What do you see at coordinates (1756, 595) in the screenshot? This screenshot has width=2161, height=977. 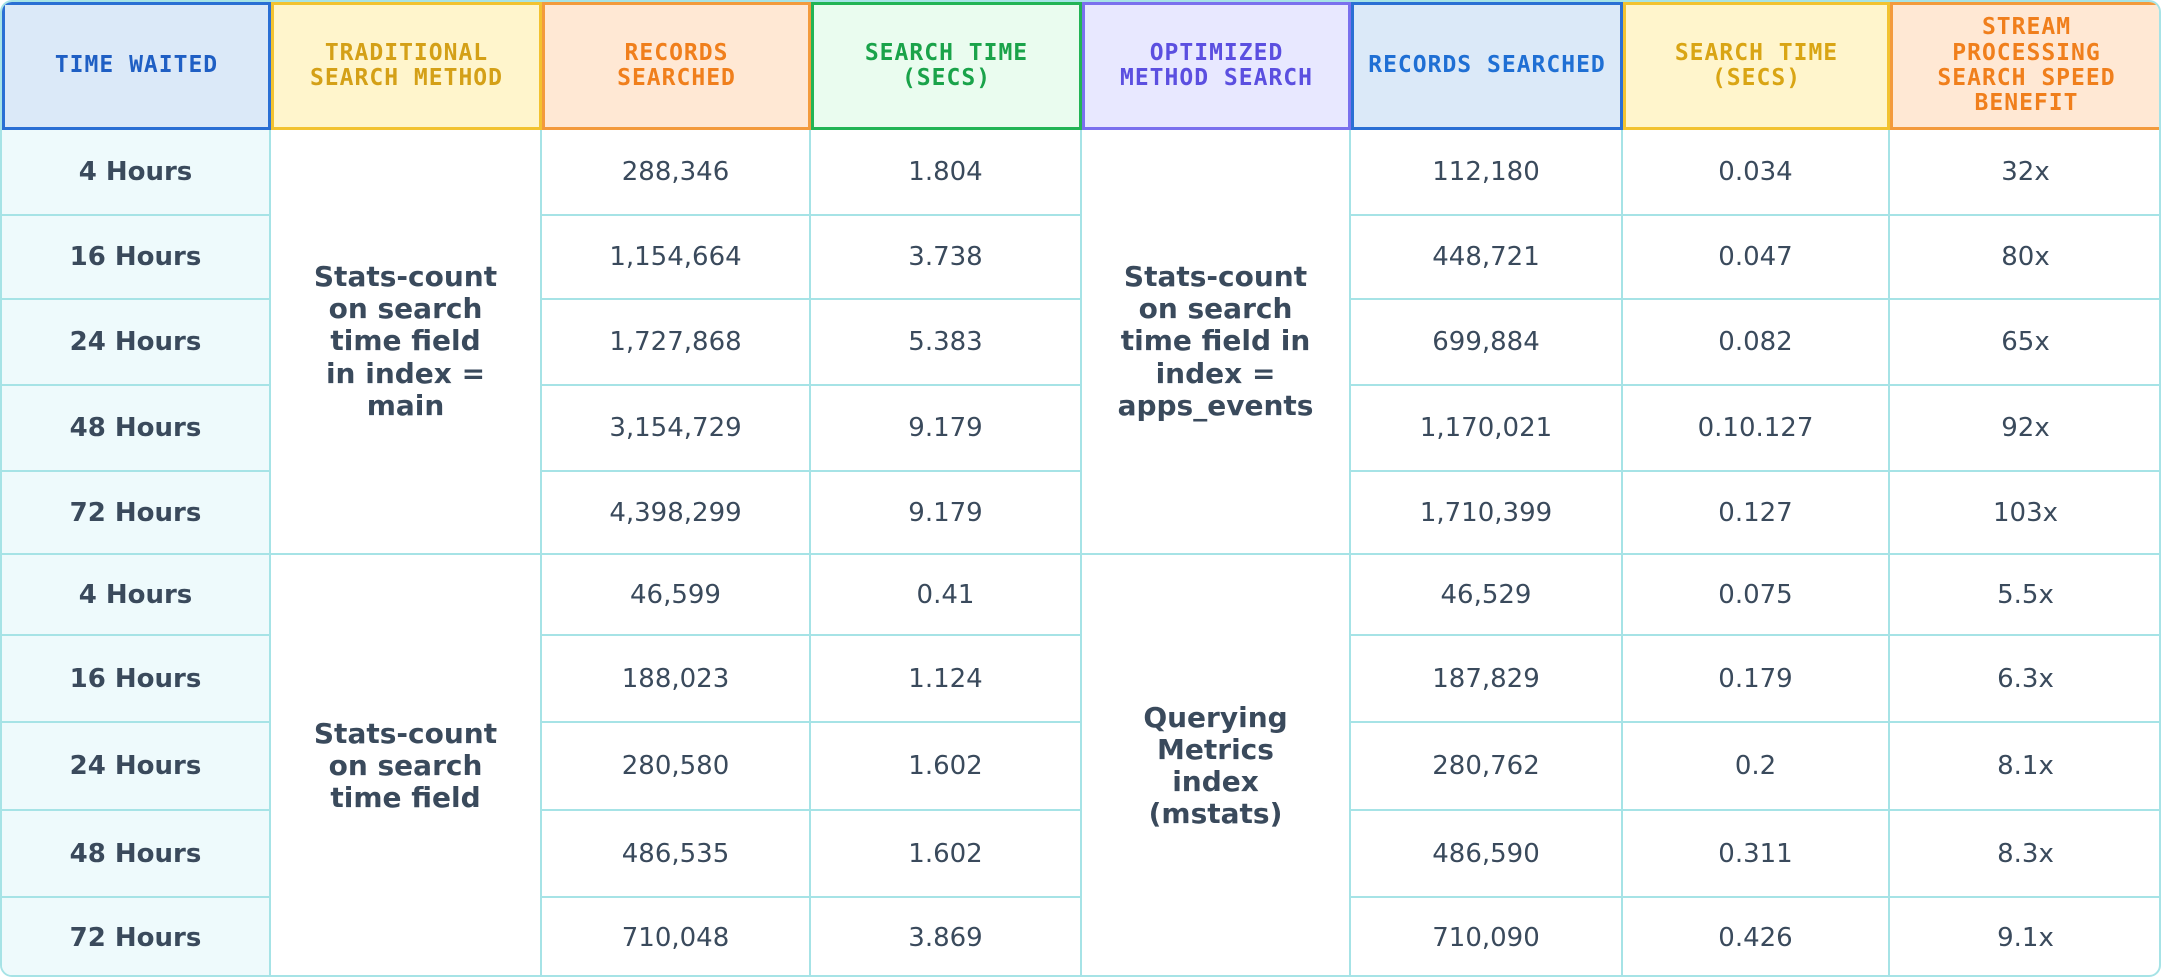 I see `value-cell: 0.075` at bounding box center [1756, 595].